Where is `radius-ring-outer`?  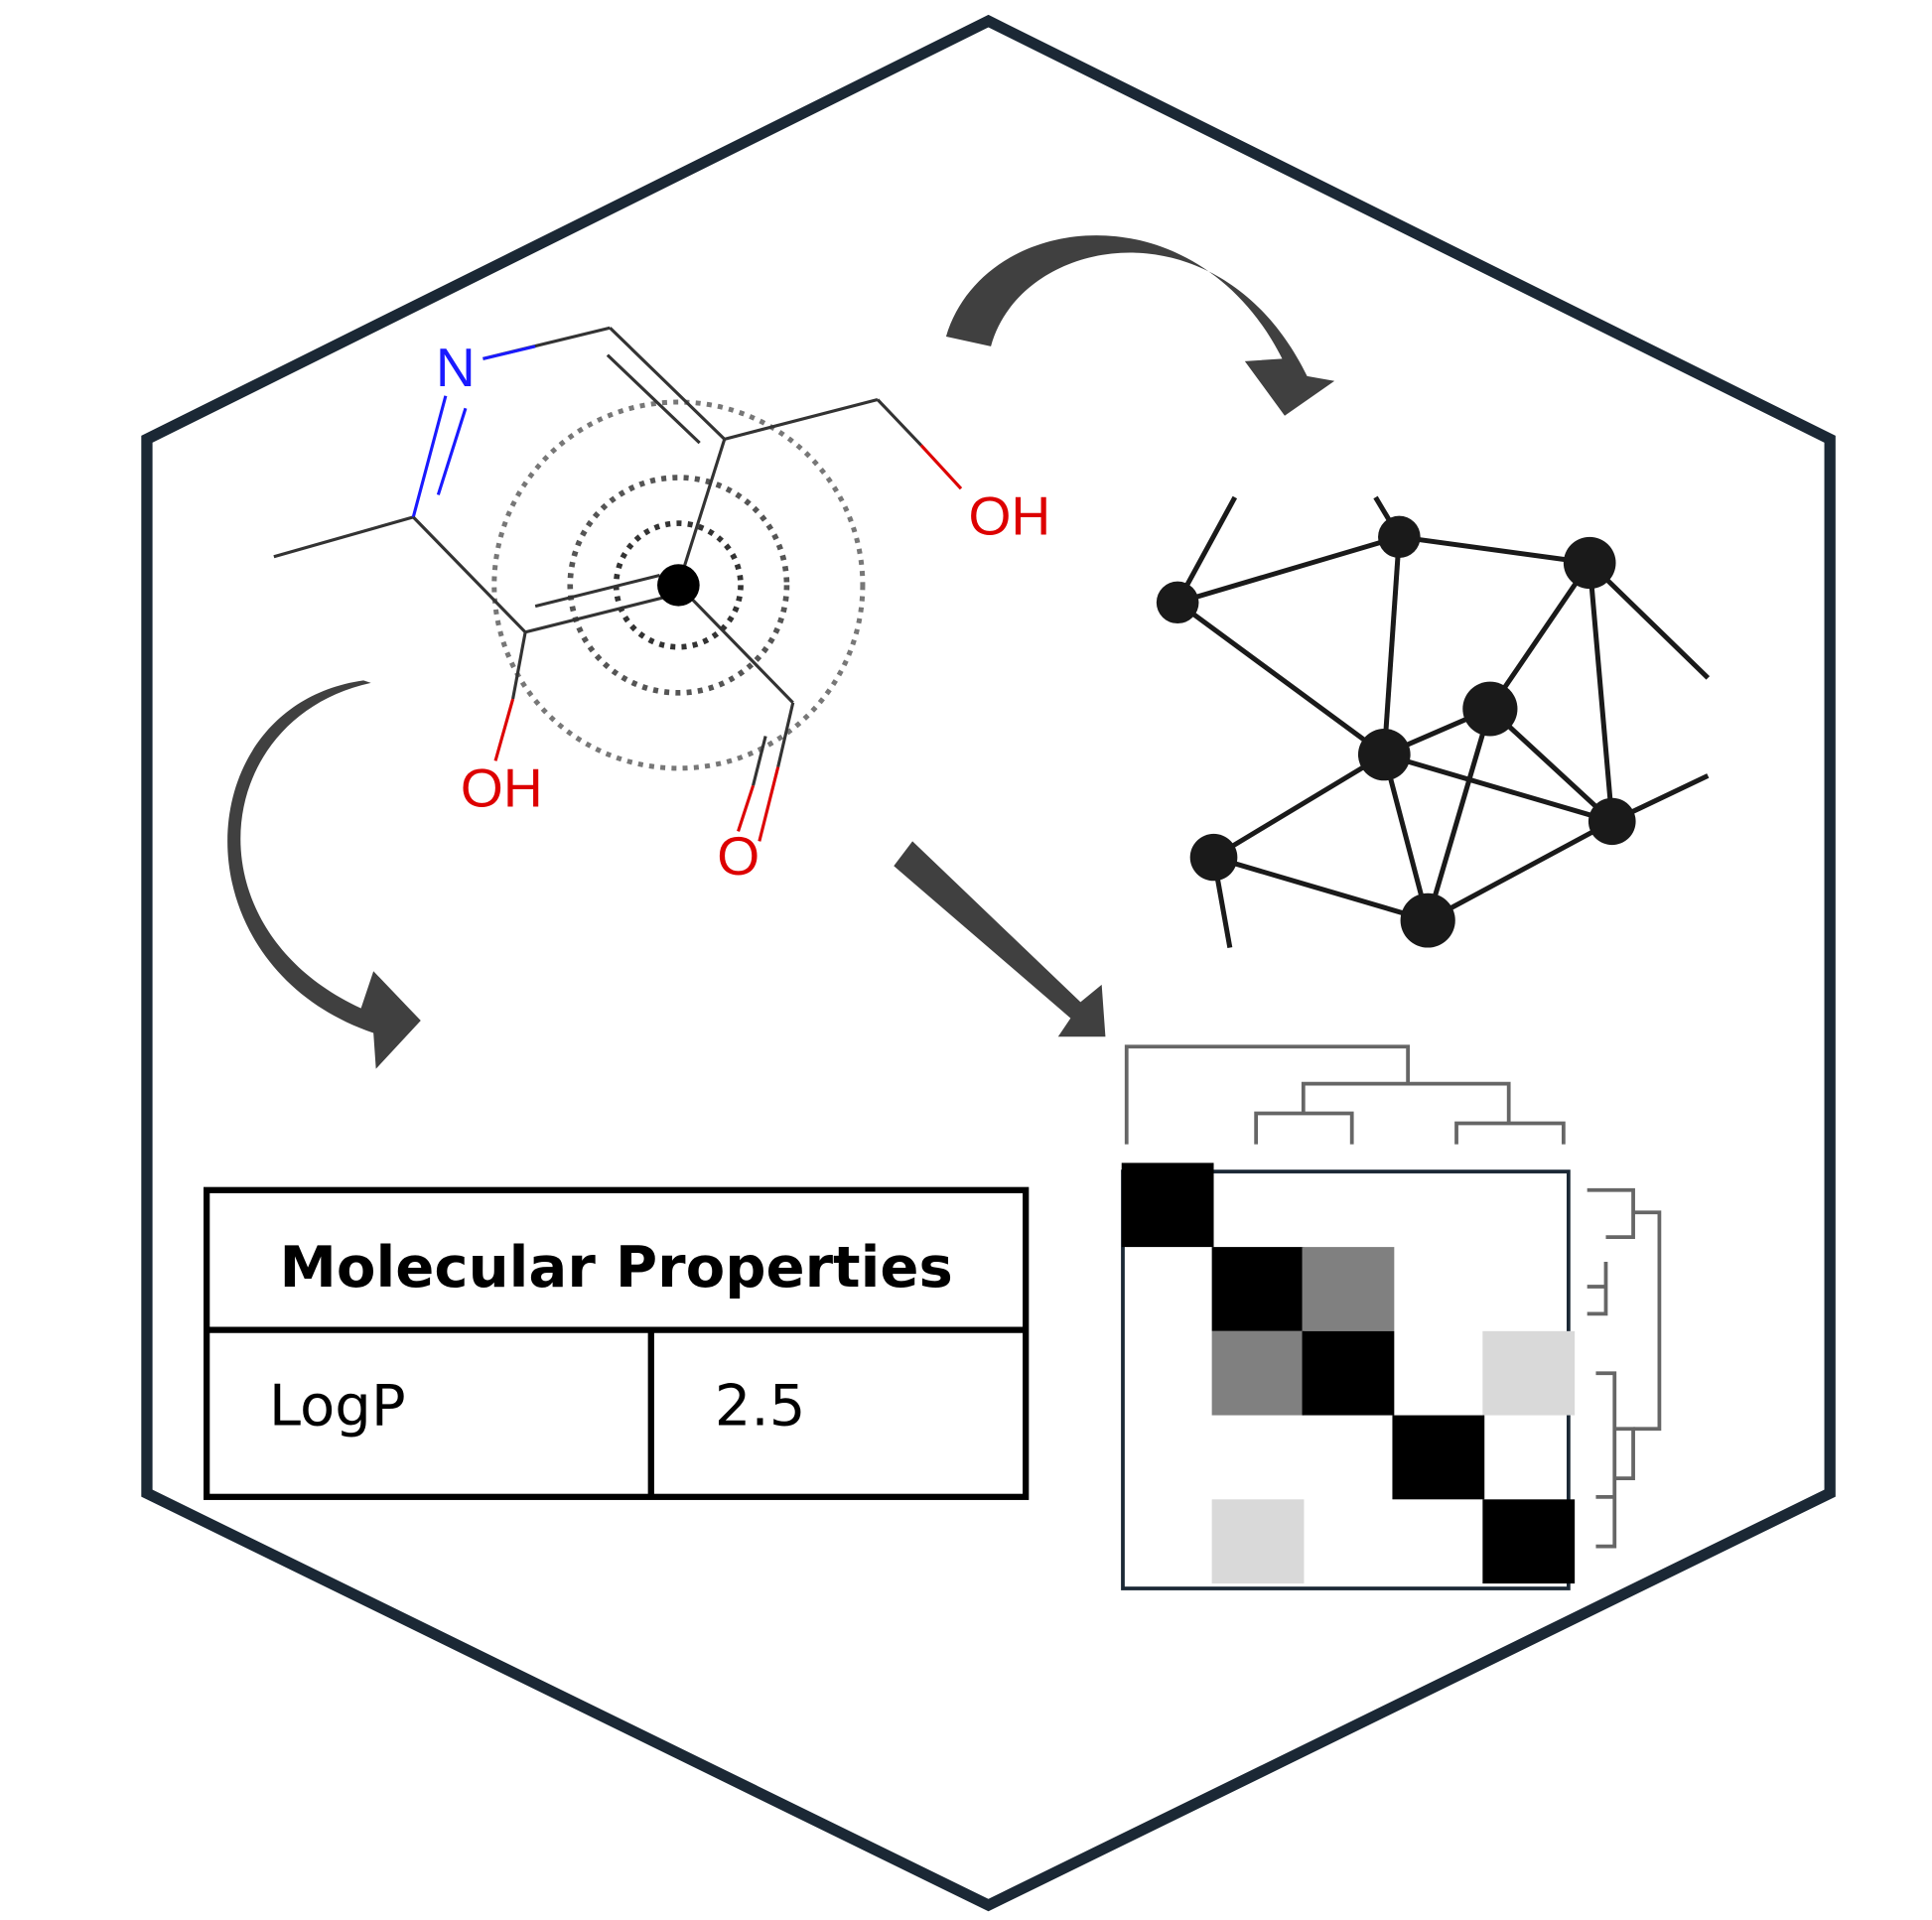 radius-ring-outer is located at coordinates (679, 585).